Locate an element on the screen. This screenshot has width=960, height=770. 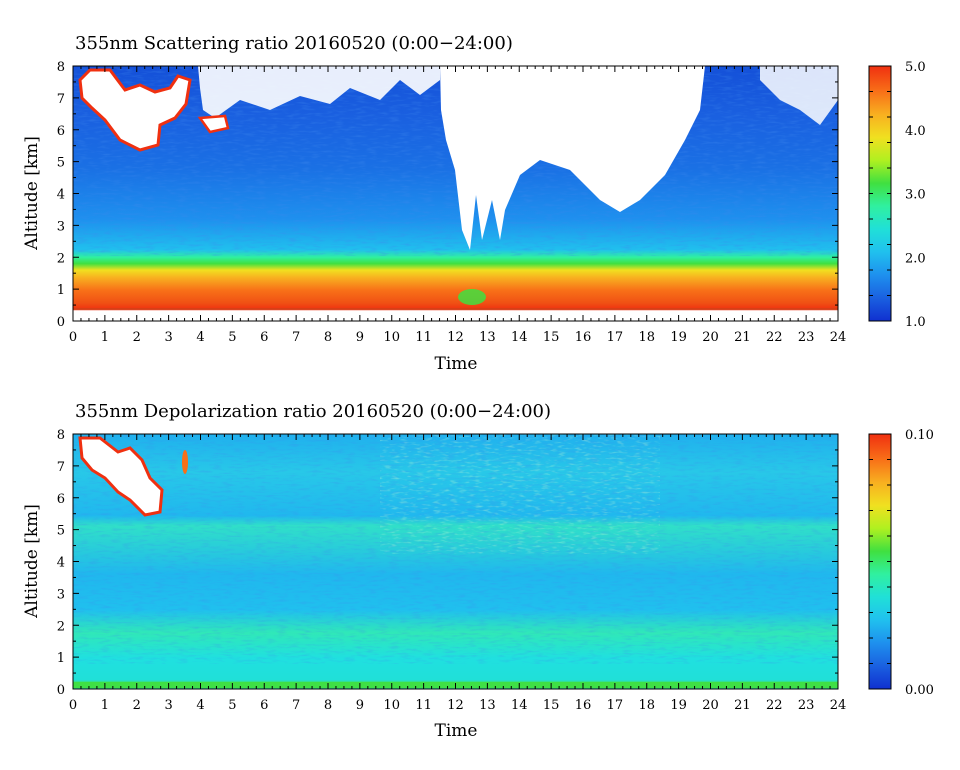
colorbar-label: 1.0 is located at coordinates (915, 322).